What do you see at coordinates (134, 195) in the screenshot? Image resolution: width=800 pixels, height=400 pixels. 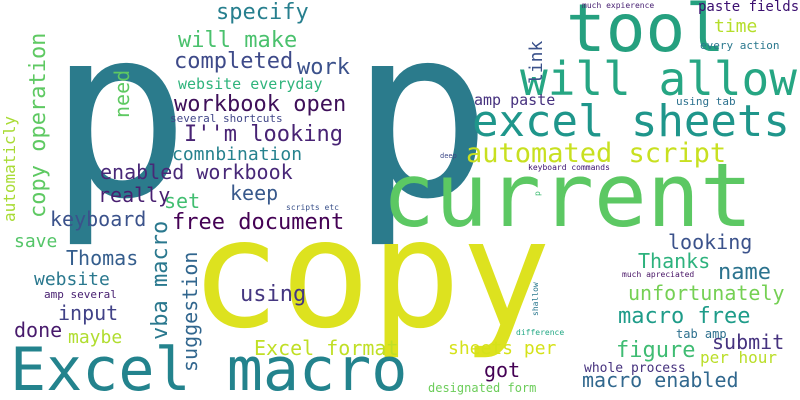 I see `word: really` at bounding box center [134, 195].